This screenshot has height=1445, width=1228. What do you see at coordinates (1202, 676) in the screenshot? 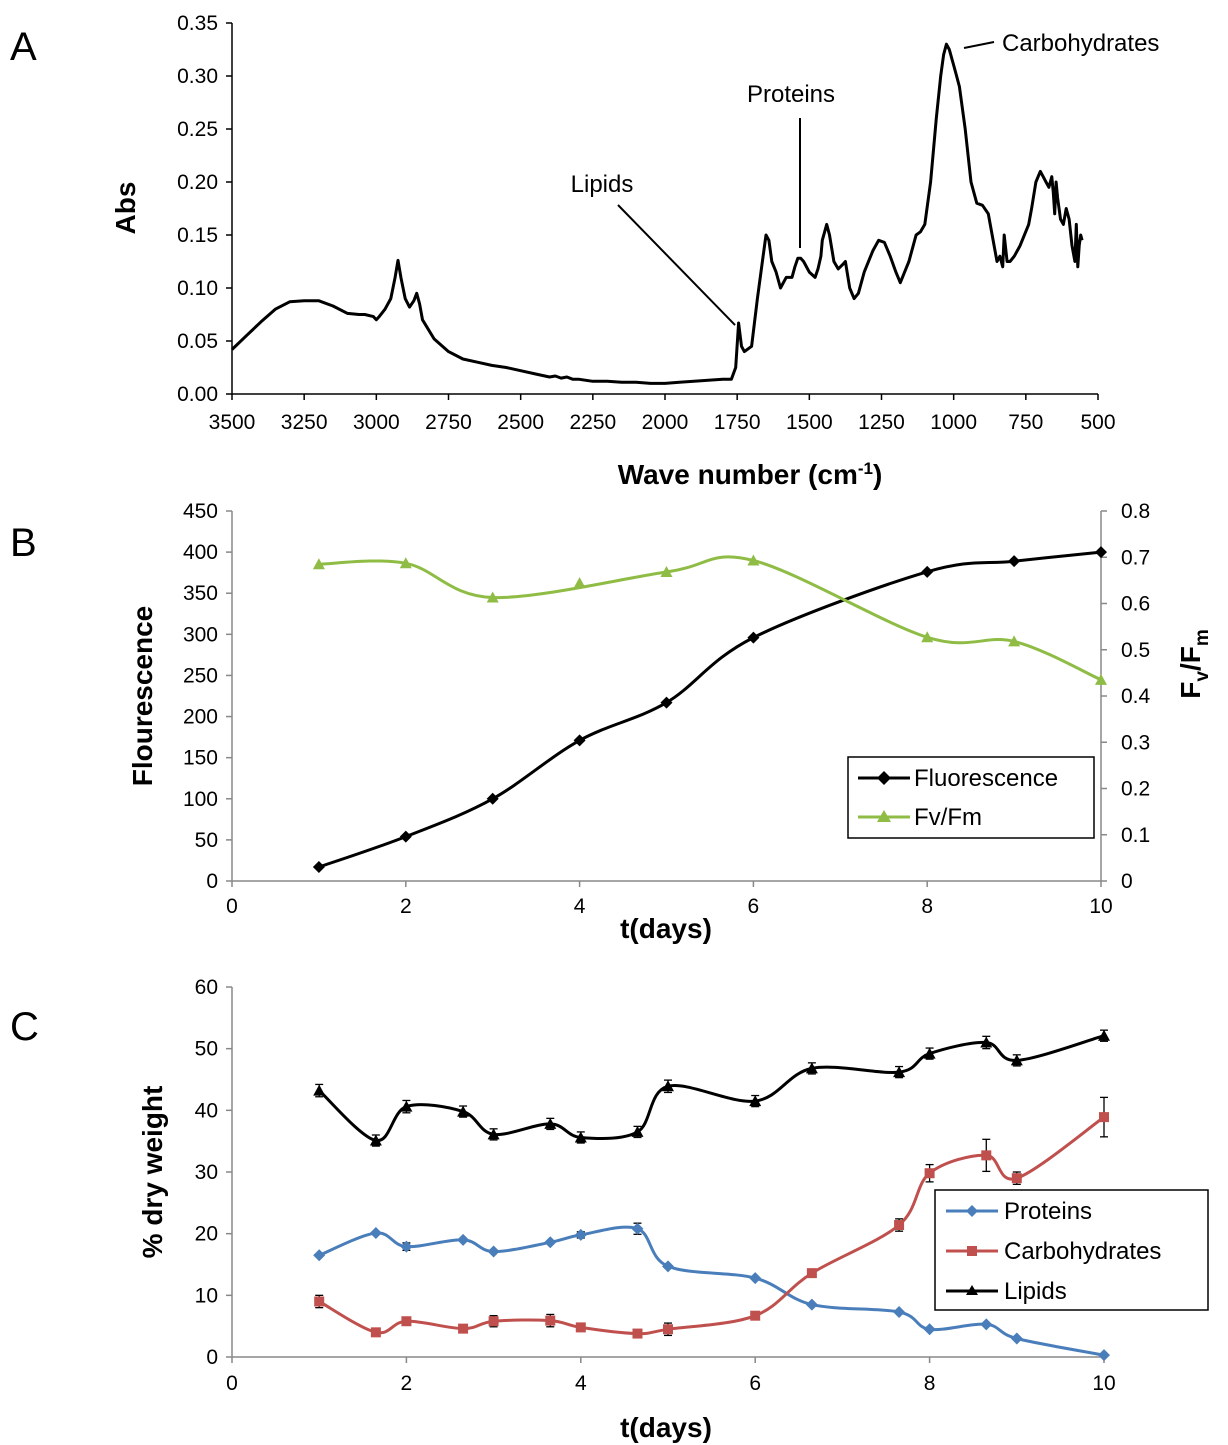
I see `panel-b-y2label-sub1: v` at bounding box center [1202, 676].